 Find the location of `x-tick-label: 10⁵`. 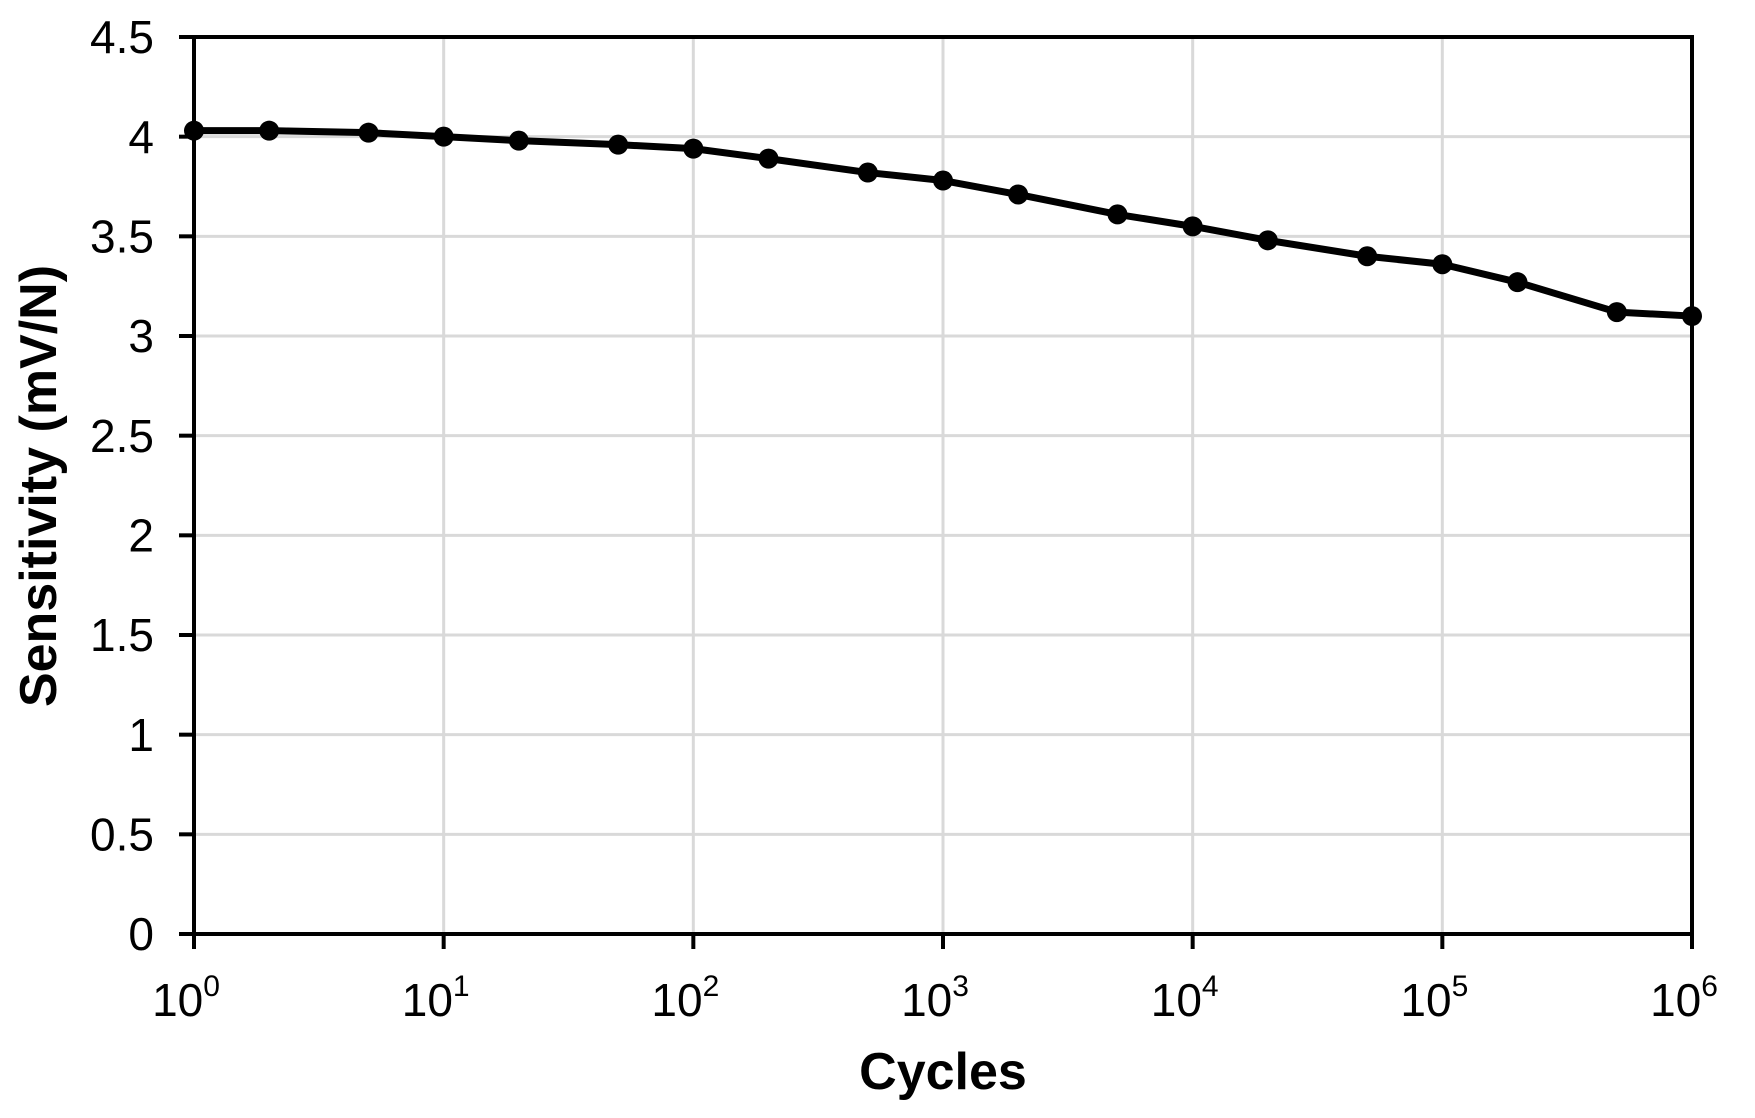

x-tick-label: 10⁵ is located at coordinates (1434, 998).